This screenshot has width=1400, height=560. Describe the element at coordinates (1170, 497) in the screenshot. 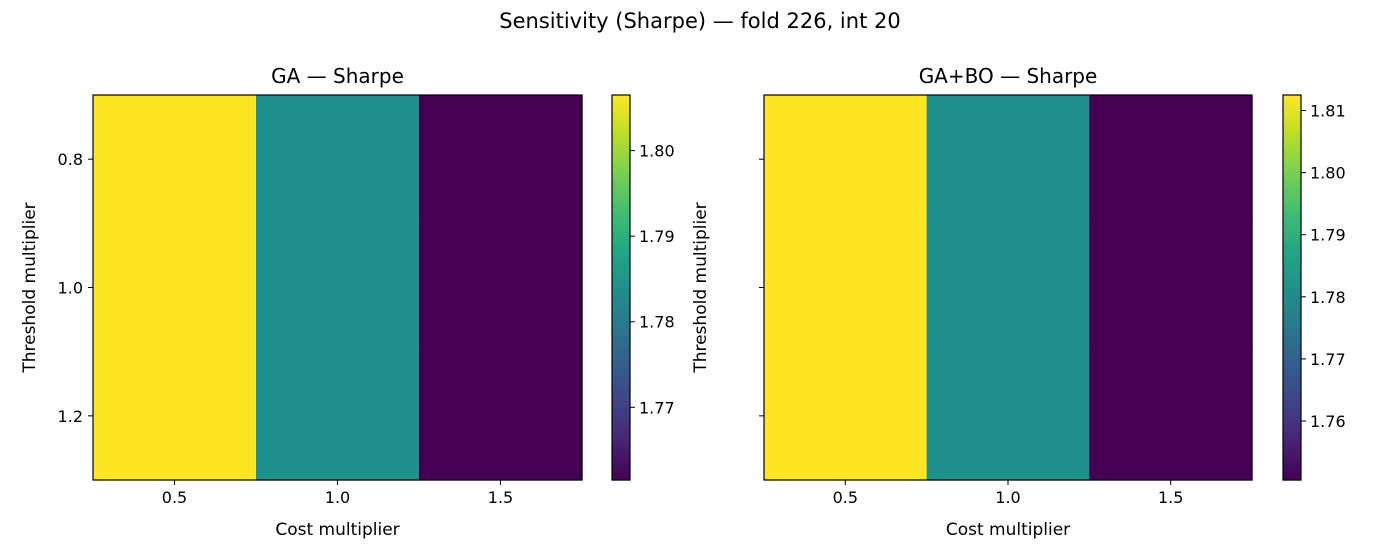

I see `x-tick-label: 1.5` at that location.